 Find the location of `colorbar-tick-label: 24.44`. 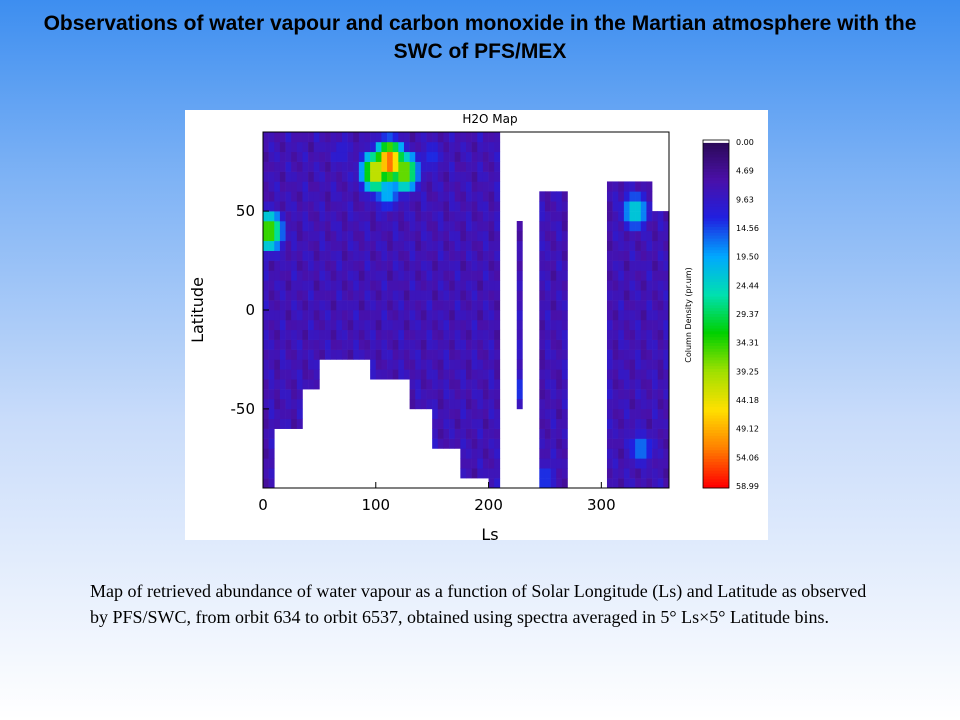

colorbar-tick-label: 24.44 is located at coordinates (747, 285).